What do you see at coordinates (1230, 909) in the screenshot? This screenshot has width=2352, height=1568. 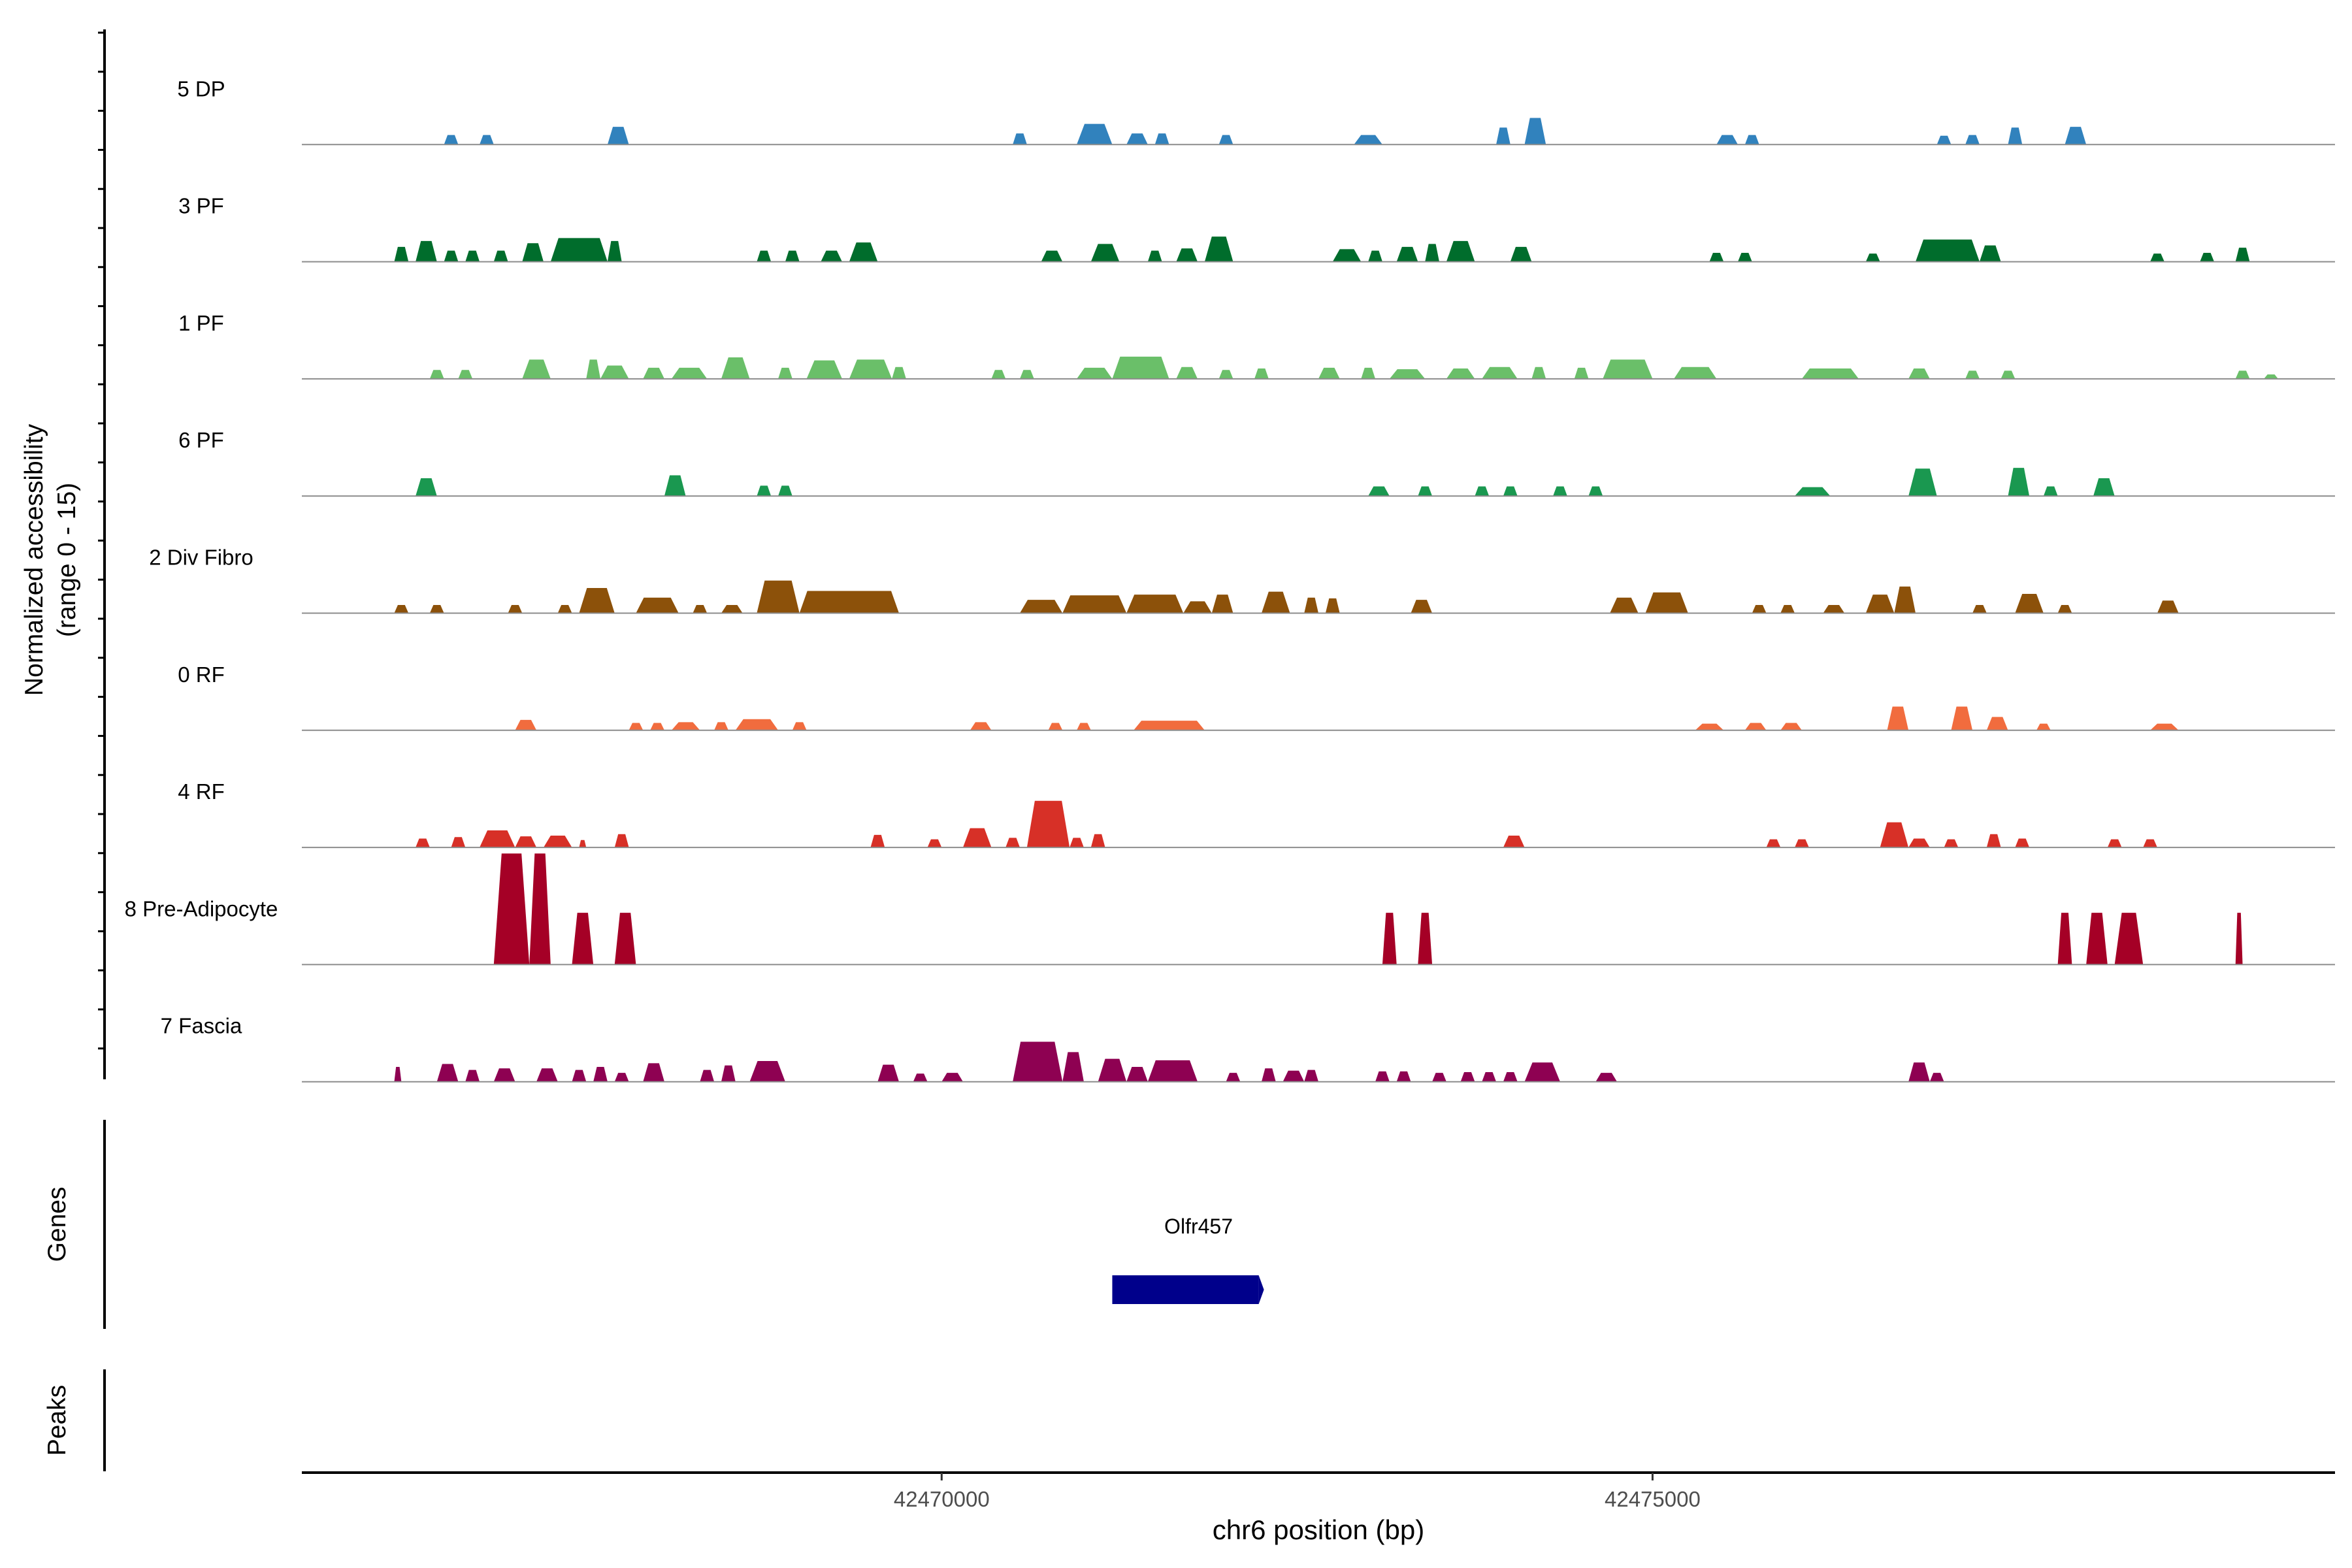 I see `track-8-pre-adipocyte: 8 Pre-Adipocyte` at bounding box center [1230, 909].